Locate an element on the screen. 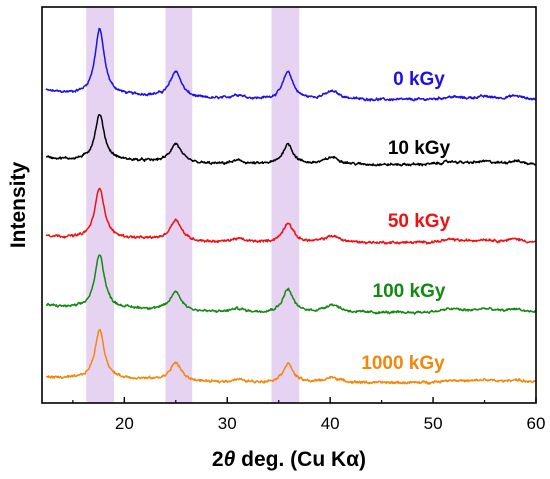  series-line-10-kgy is located at coordinates (291, 140).